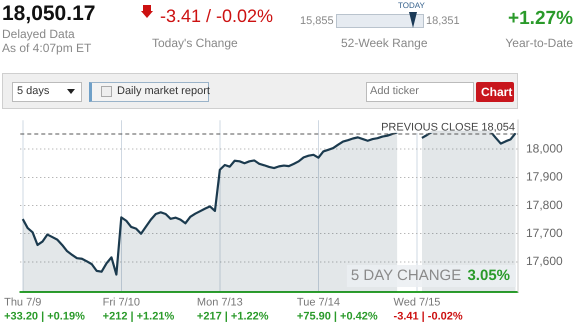 The height and width of the screenshot is (323, 575). What do you see at coordinates (23, 302) in the screenshot?
I see `x-tick-label: Thu 7/9` at bounding box center [23, 302].